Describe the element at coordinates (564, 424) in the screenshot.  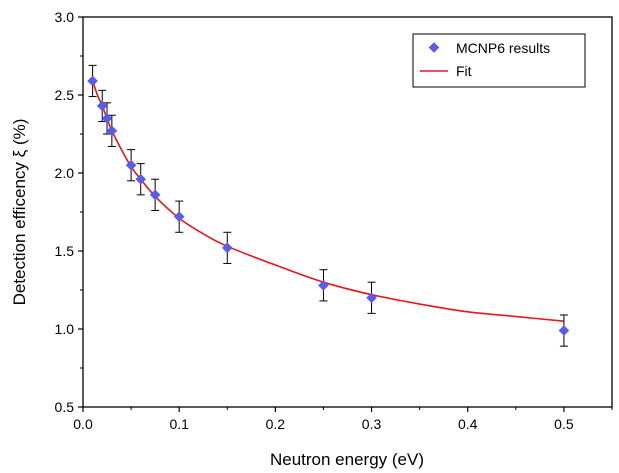
I see `x-tick-label: 0.5` at that location.